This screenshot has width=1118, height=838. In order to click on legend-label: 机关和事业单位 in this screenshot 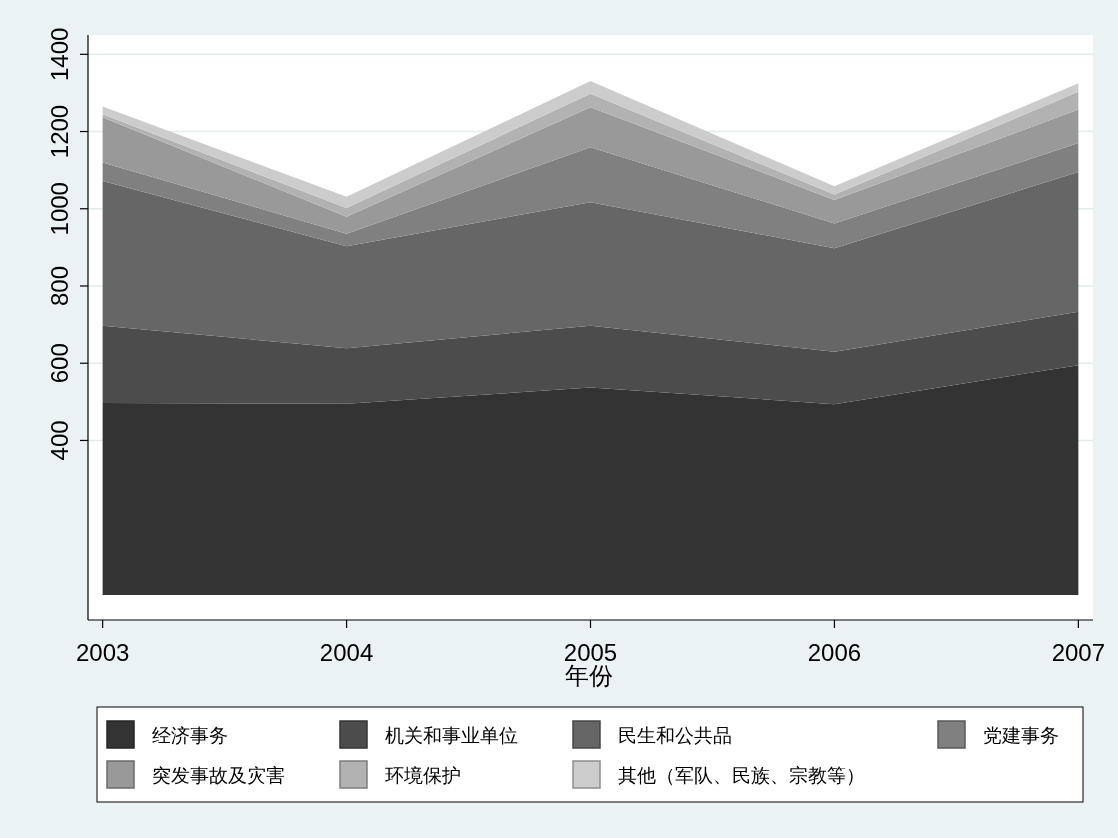, I will do `click(451, 735)`.